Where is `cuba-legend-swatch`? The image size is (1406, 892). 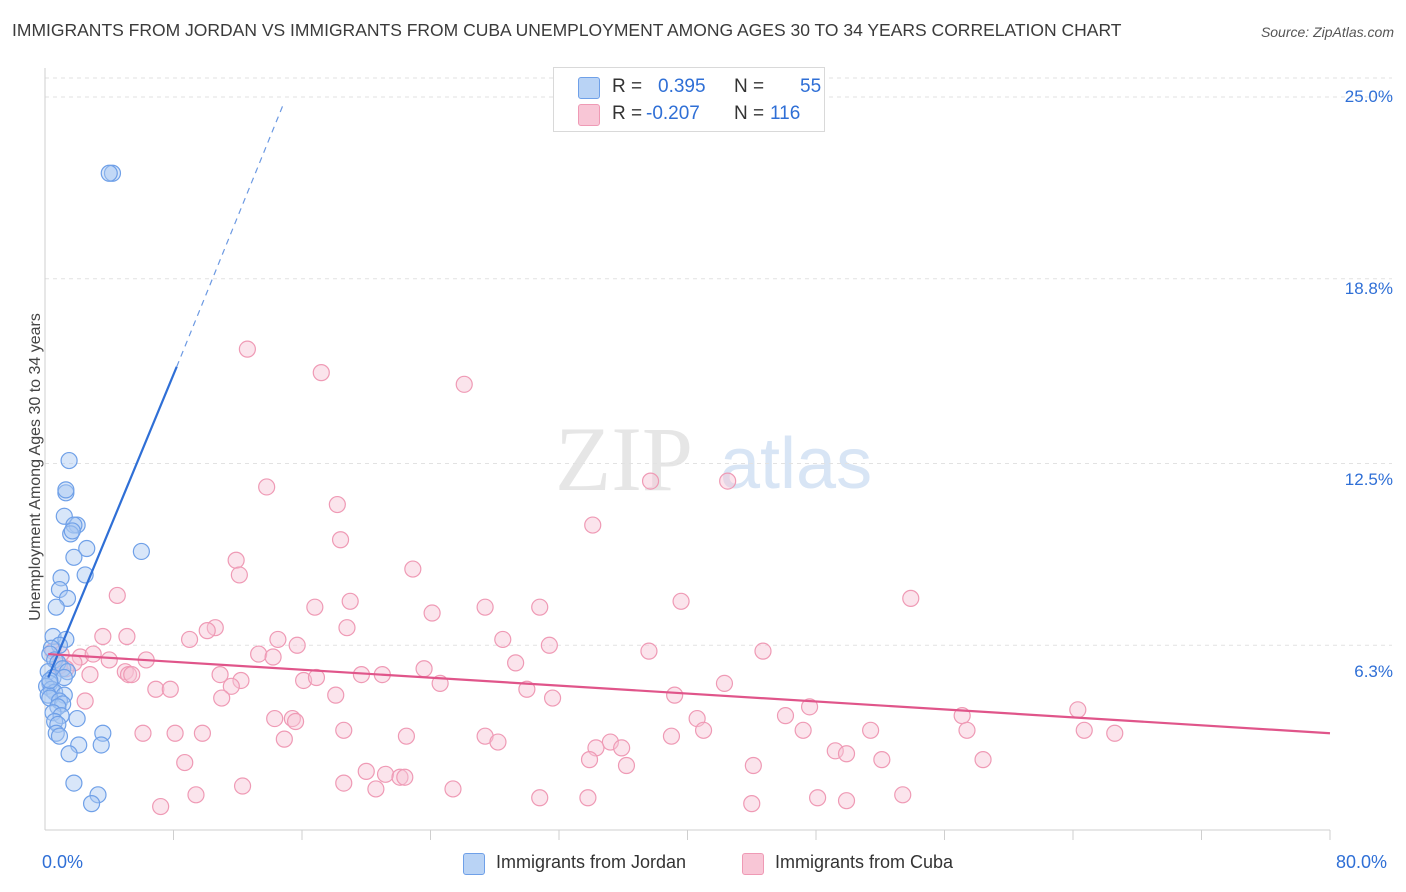 cuba-legend-swatch is located at coordinates (753, 864).